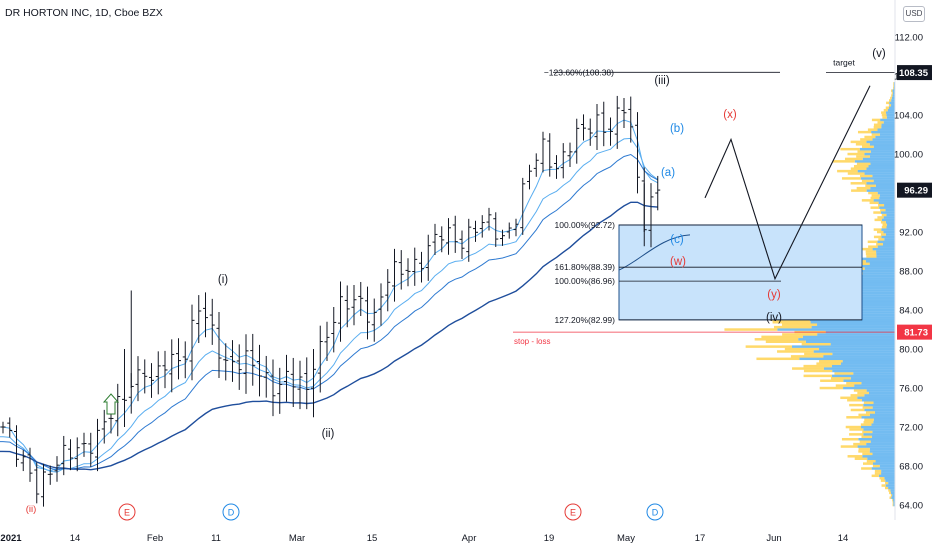 Image resolution: width=932 pixels, height=550 pixels. Describe the element at coordinates (740, 272) in the screenshot. I see `projection-box` at that location.